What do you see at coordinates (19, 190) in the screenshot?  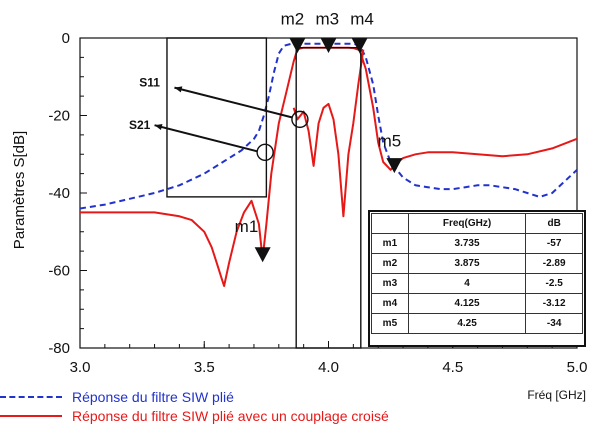 I see `y-axis-label: Paramètres S[dB]` at bounding box center [19, 190].